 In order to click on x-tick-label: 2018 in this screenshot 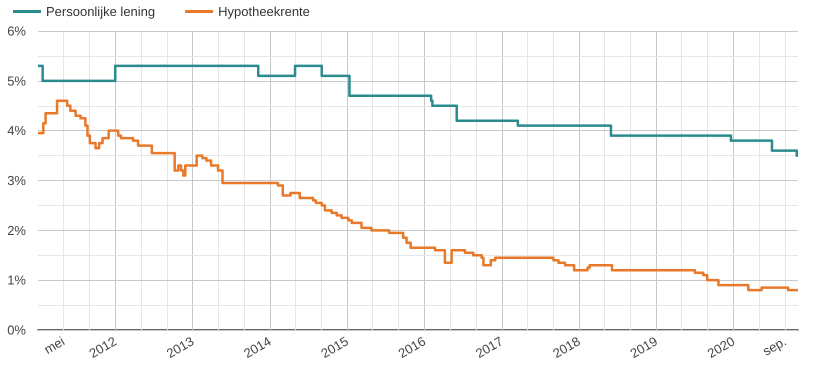, I will do `click(566, 347)`.